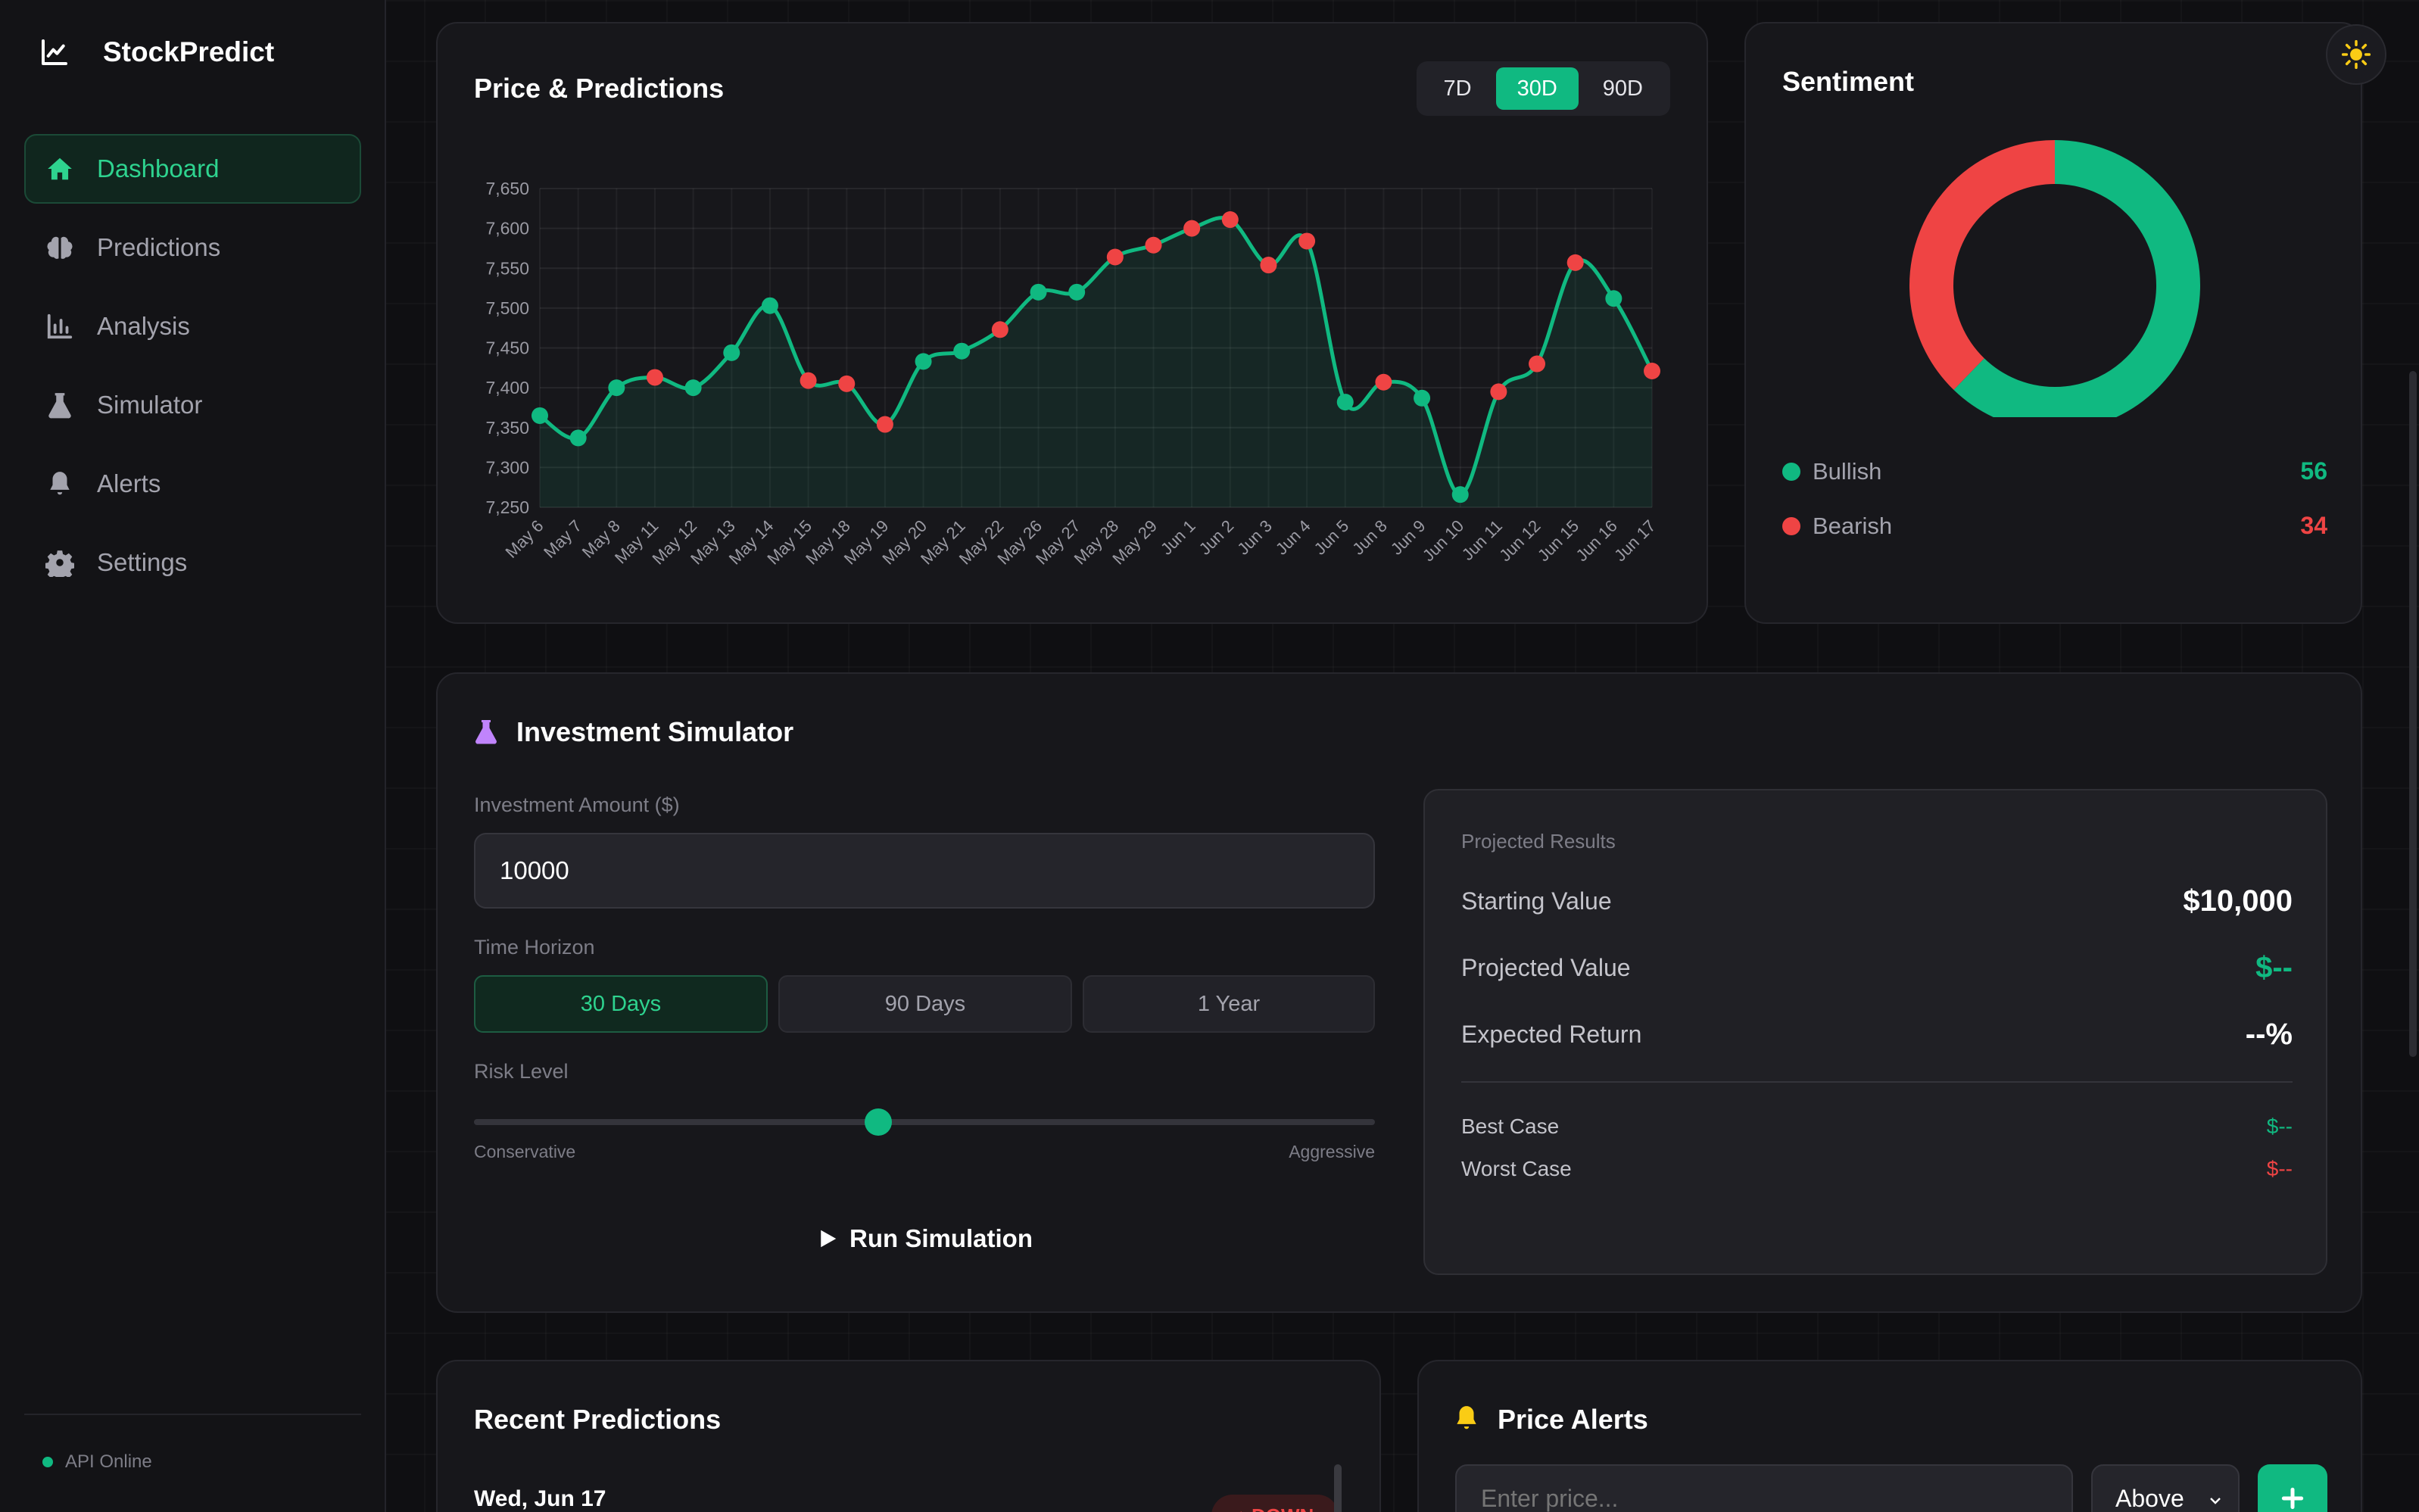 The image size is (2419, 1512). Describe the element at coordinates (1466, 1417) in the screenshot. I see `bell-icon` at that location.